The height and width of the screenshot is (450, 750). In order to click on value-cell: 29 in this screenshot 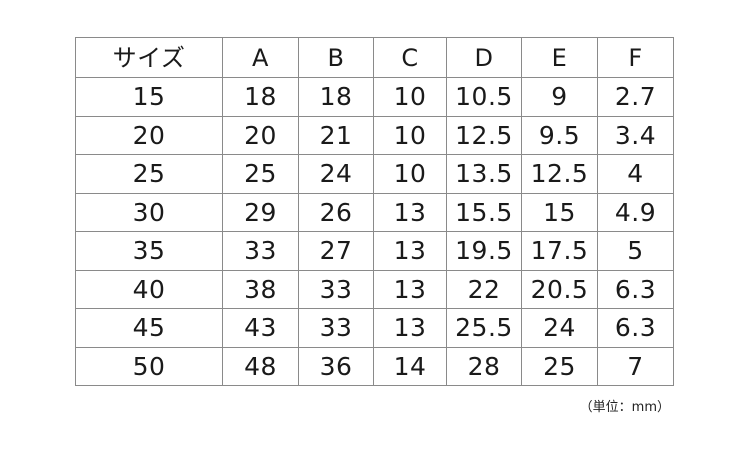, I will do `click(260, 212)`.